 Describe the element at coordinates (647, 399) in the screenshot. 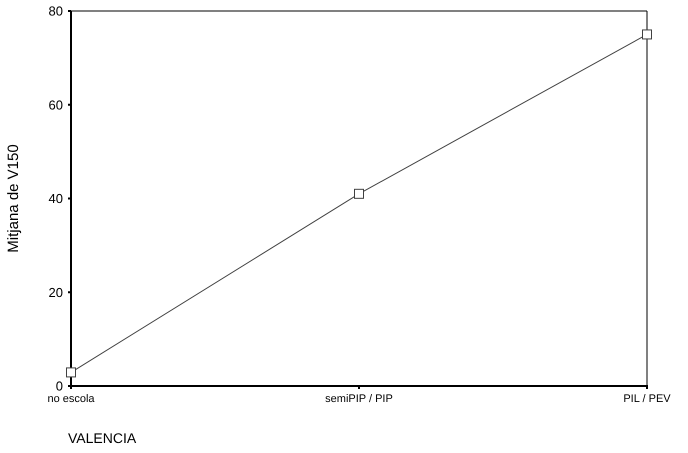

I see `x-tick-label: PIL / PEV` at that location.